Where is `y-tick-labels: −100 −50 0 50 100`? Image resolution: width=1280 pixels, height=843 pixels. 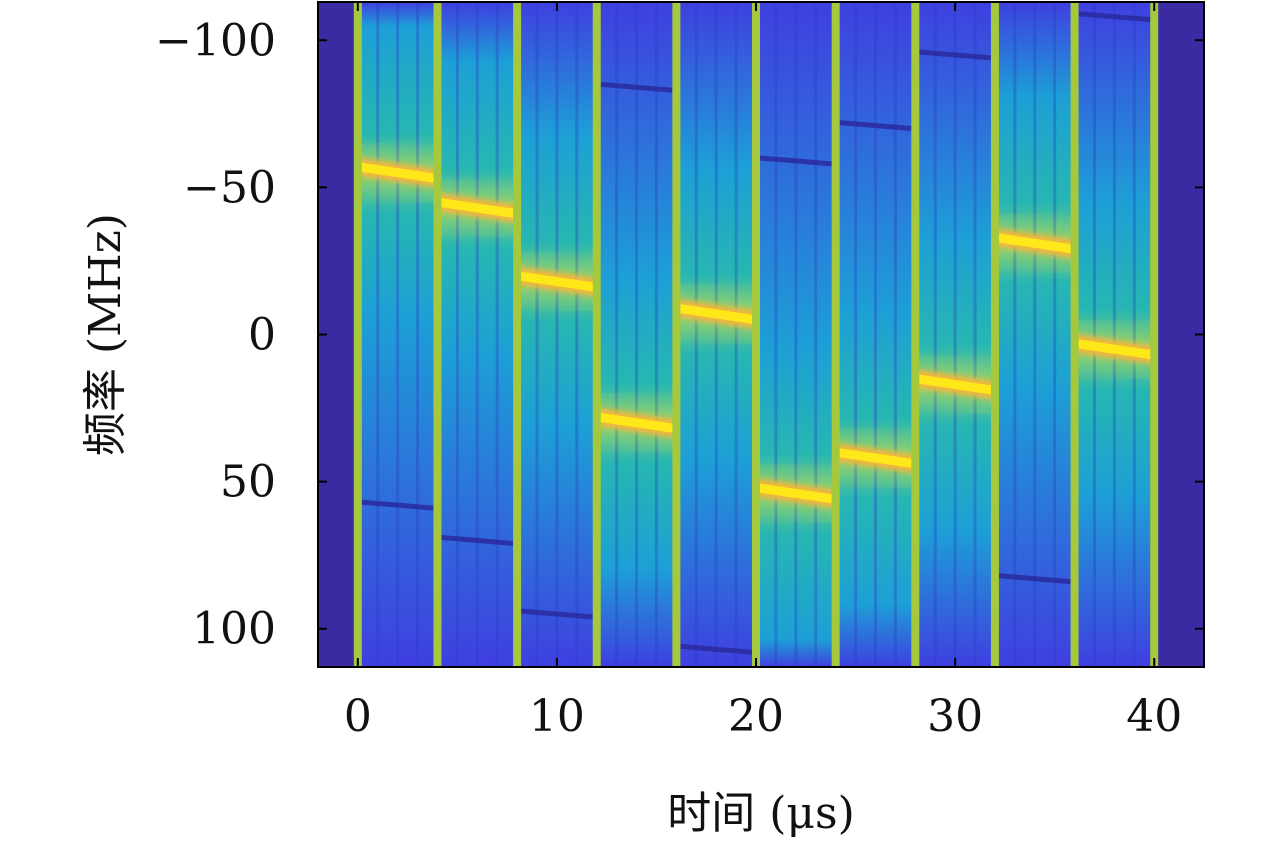 y-tick-labels: −100 −50 0 50 100 is located at coordinates (215, 334).